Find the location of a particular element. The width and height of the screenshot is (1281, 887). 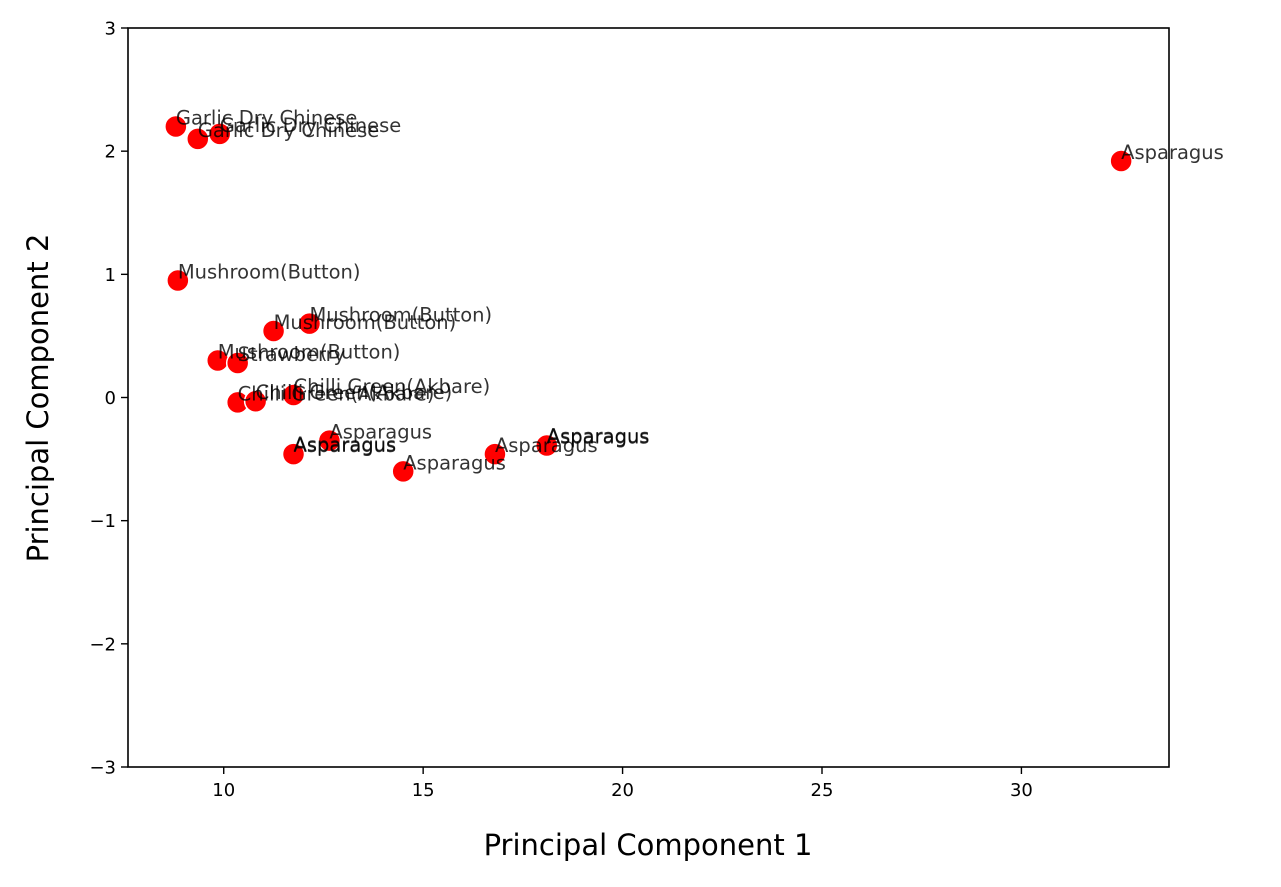

x-tick-label: 10 is located at coordinates (223, 790).